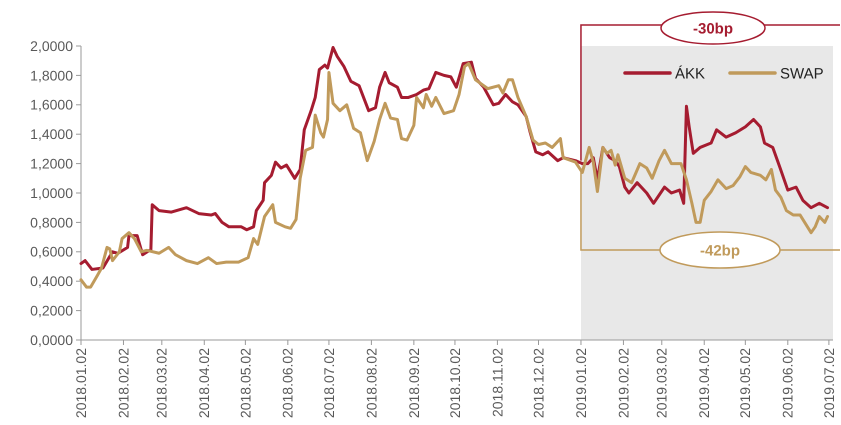  I want to click on legend-label: ÁKK, so click(690, 73).